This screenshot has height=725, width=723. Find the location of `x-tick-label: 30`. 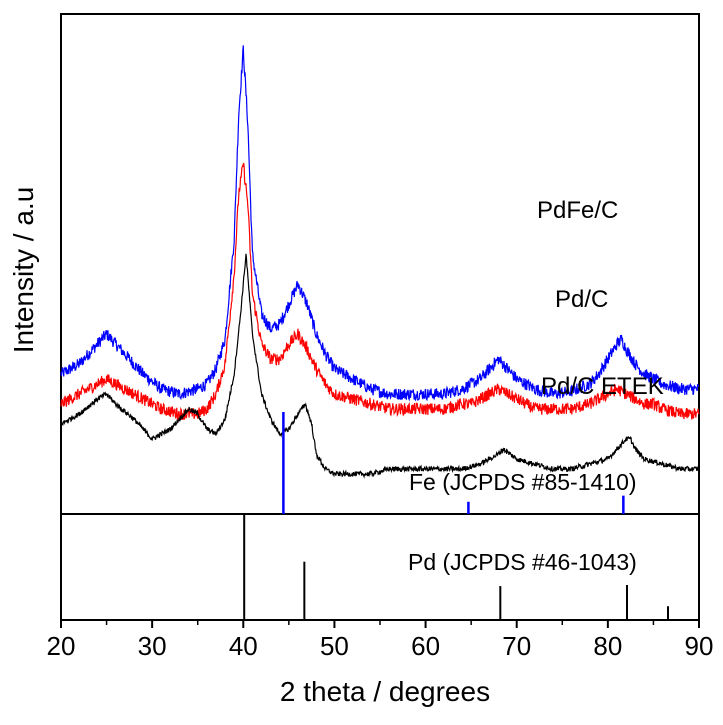

x-tick-label: 30 is located at coordinates (152, 646).